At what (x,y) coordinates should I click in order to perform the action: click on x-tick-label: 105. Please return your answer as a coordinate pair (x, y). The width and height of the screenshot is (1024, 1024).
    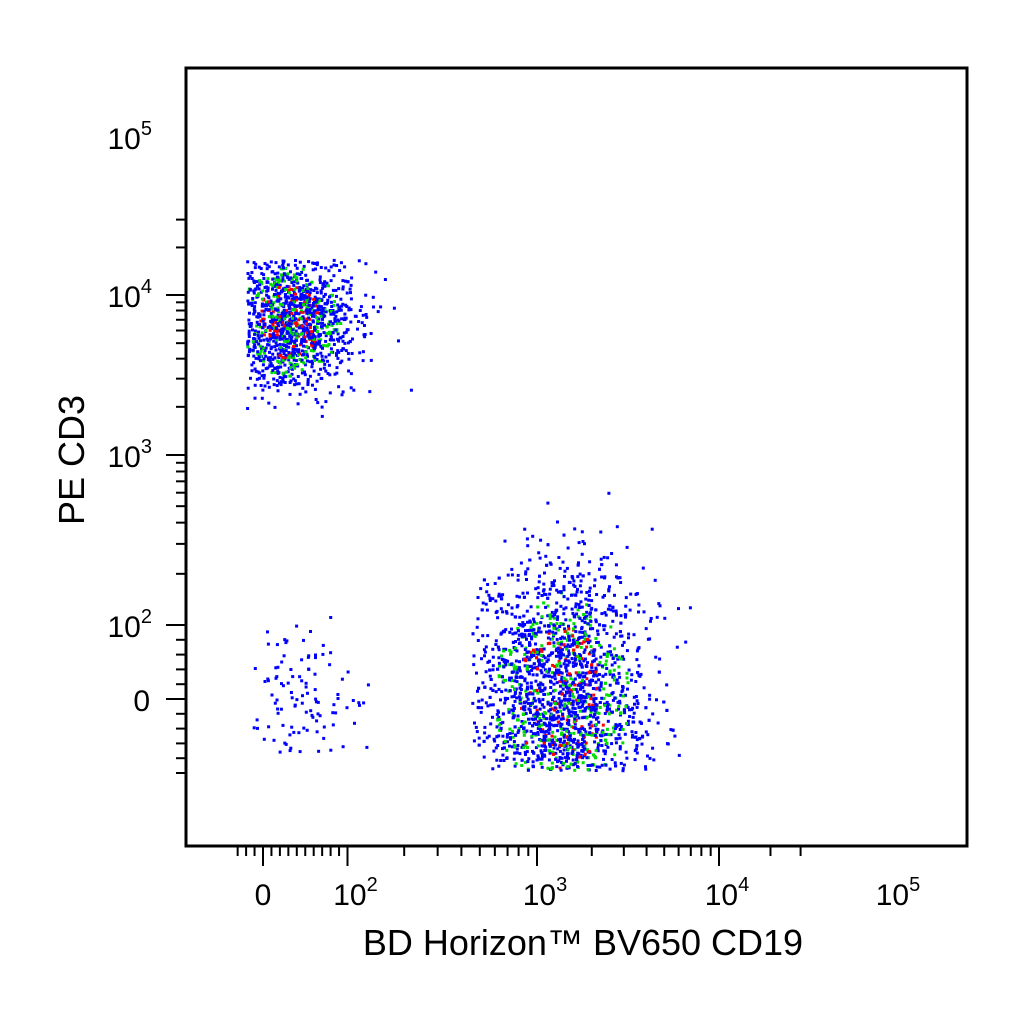
    Looking at the image, I should click on (898, 893).